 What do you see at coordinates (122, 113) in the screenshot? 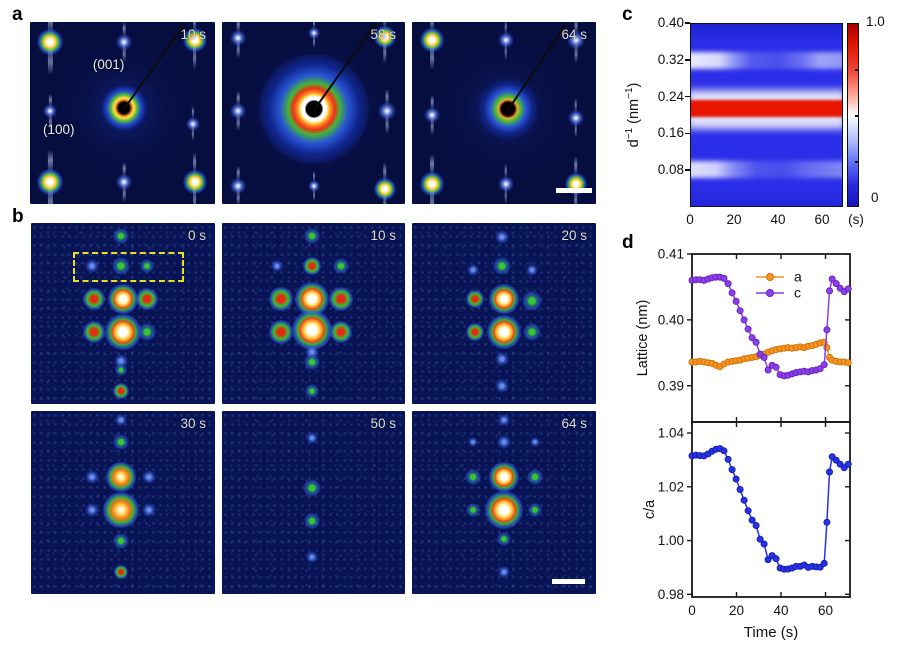
I see `diffraction-frame: (001) (100) 10 s` at bounding box center [122, 113].